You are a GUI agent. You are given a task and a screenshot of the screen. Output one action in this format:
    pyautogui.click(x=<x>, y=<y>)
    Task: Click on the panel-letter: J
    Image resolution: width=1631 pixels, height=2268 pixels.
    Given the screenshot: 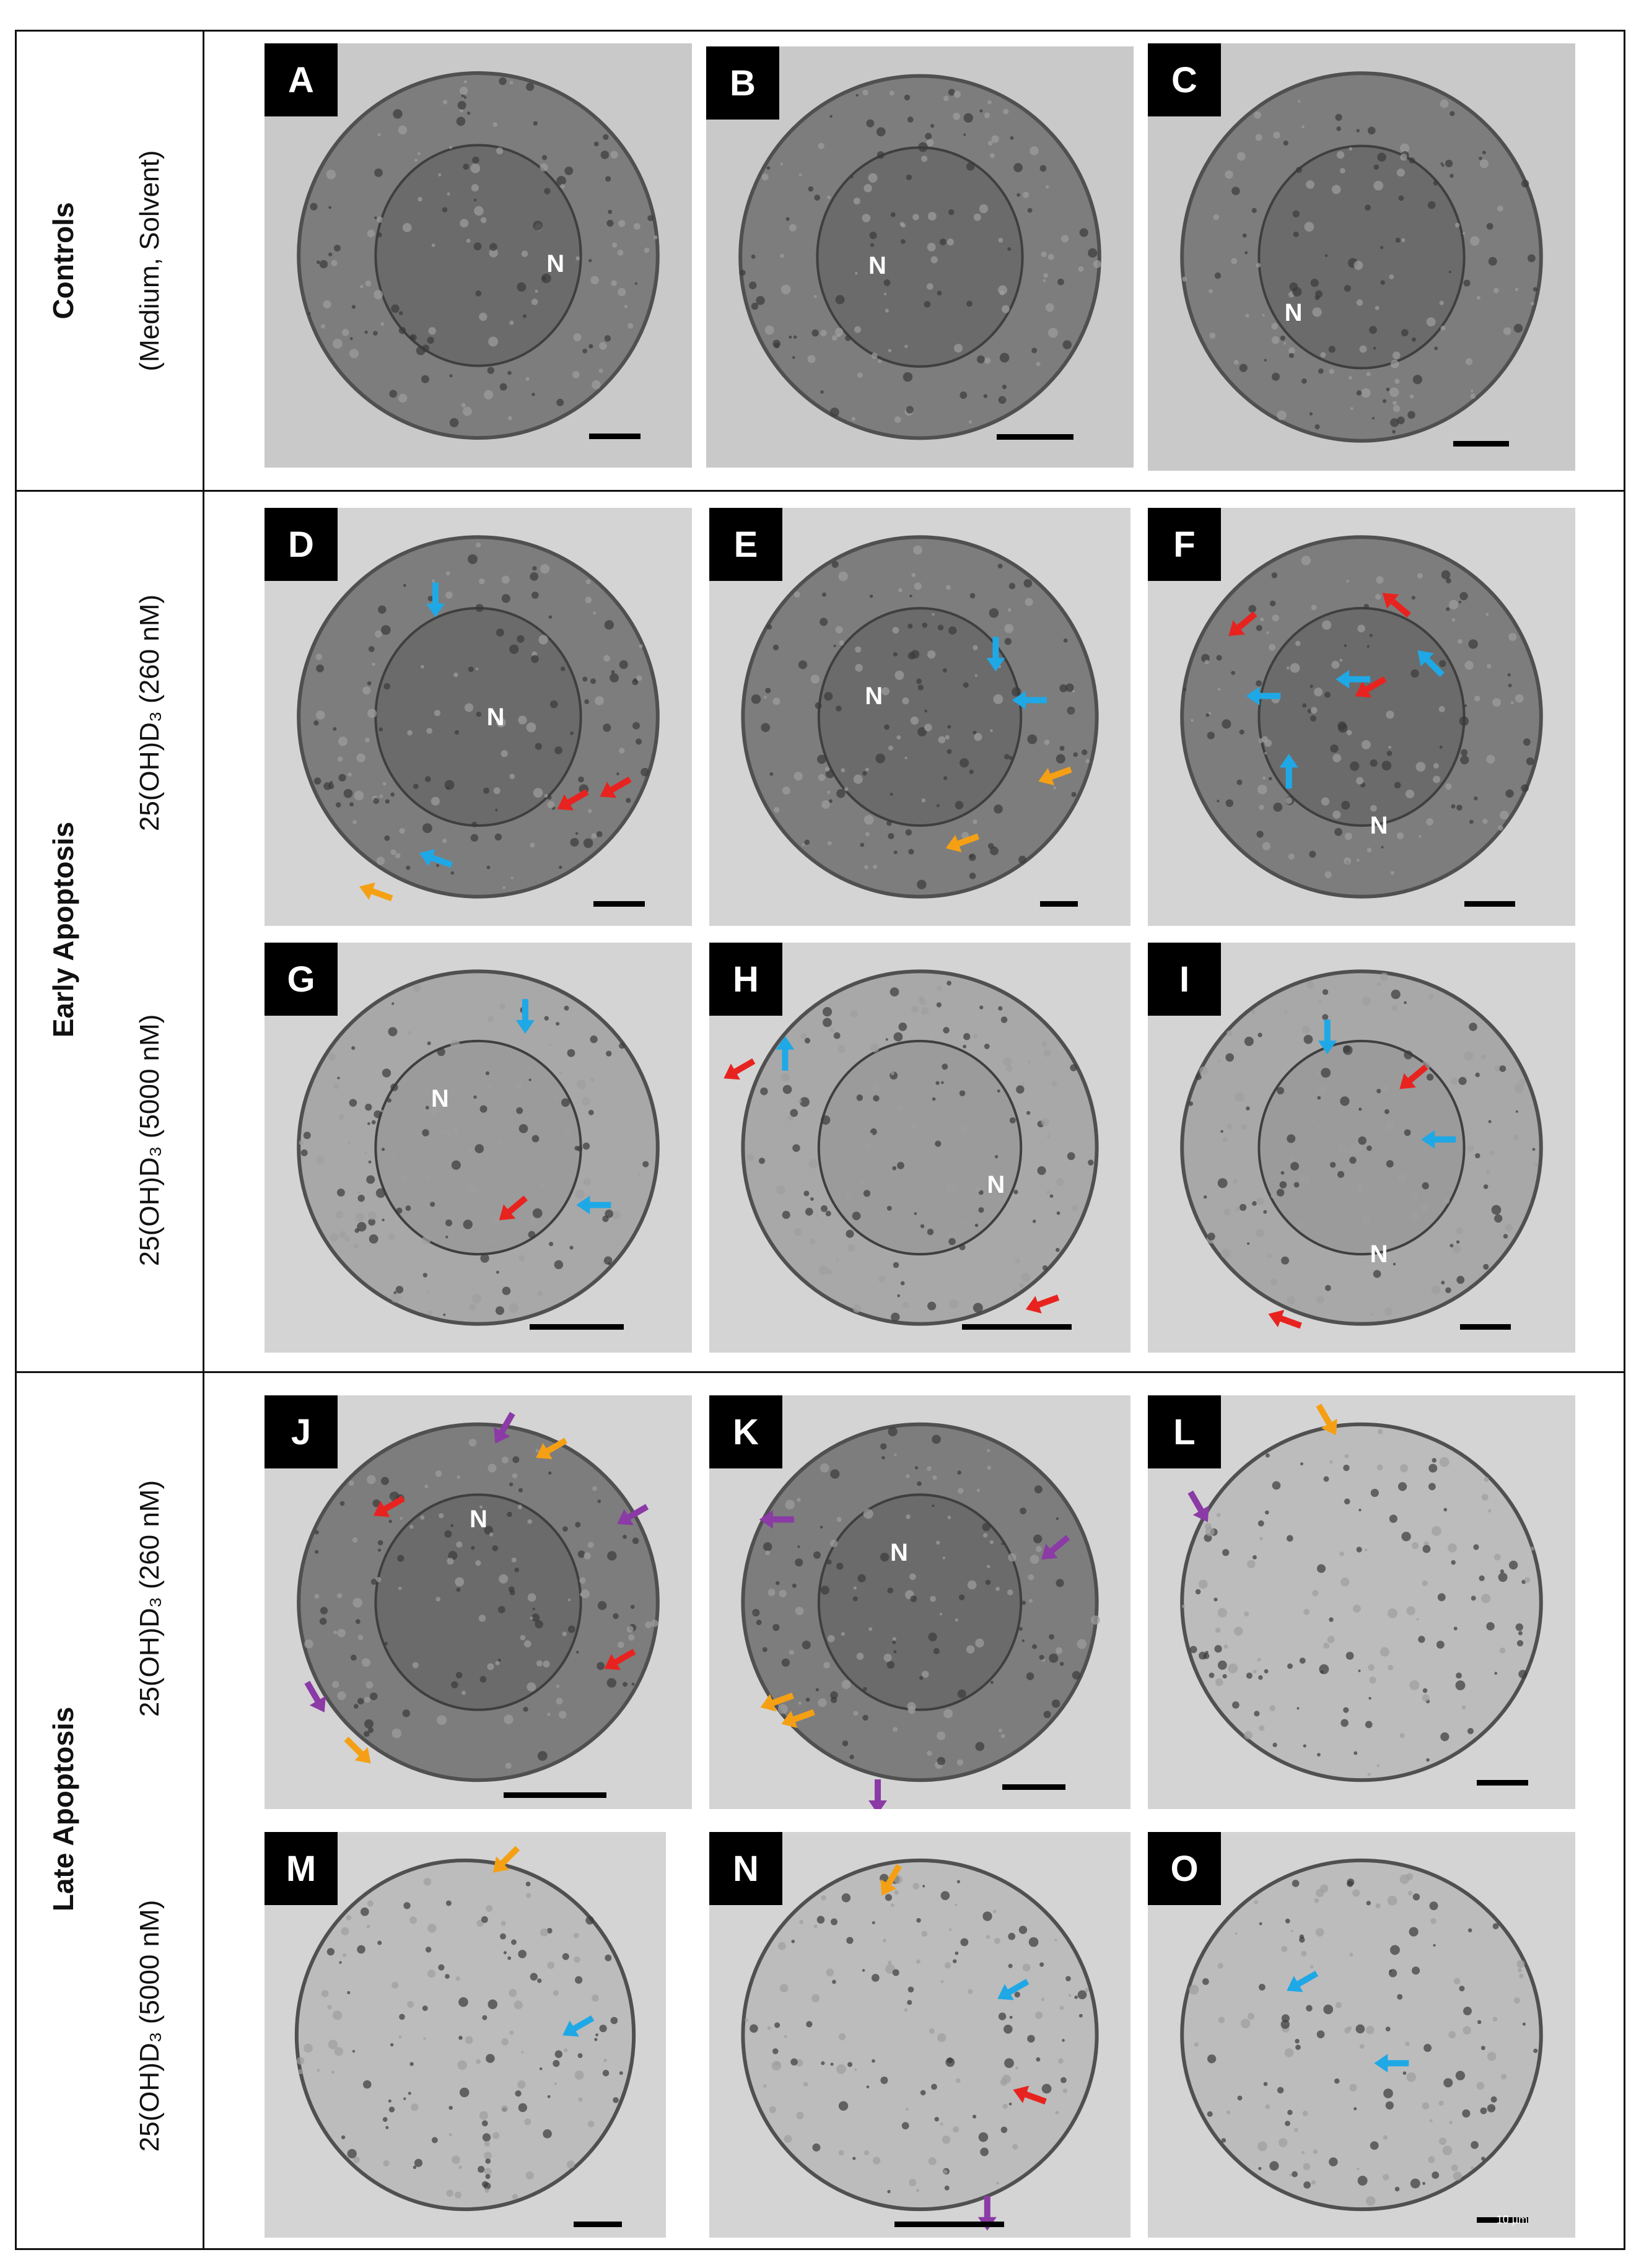 What is the action you would take?
    pyautogui.click(x=301, y=1431)
    